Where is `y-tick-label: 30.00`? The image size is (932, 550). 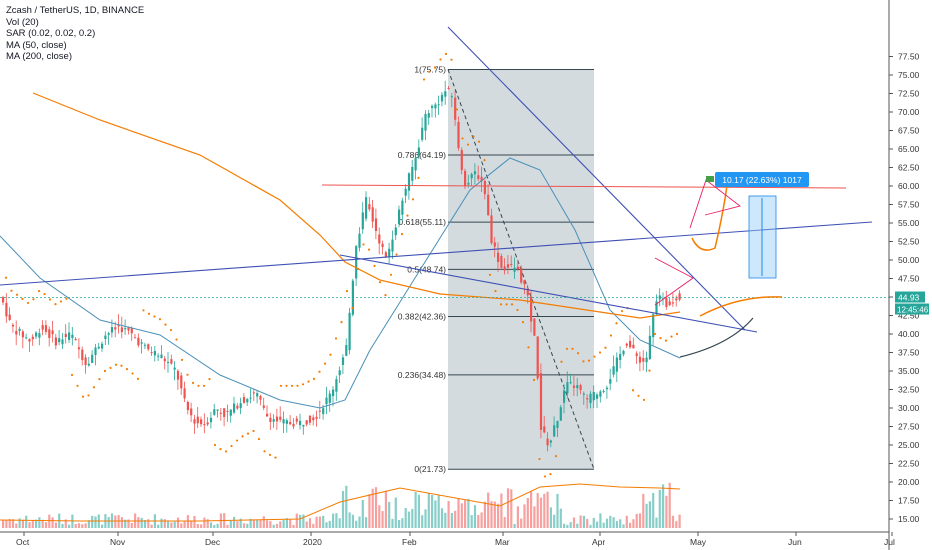
y-tick-label: 30.00 is located at coordinates (909, 408).